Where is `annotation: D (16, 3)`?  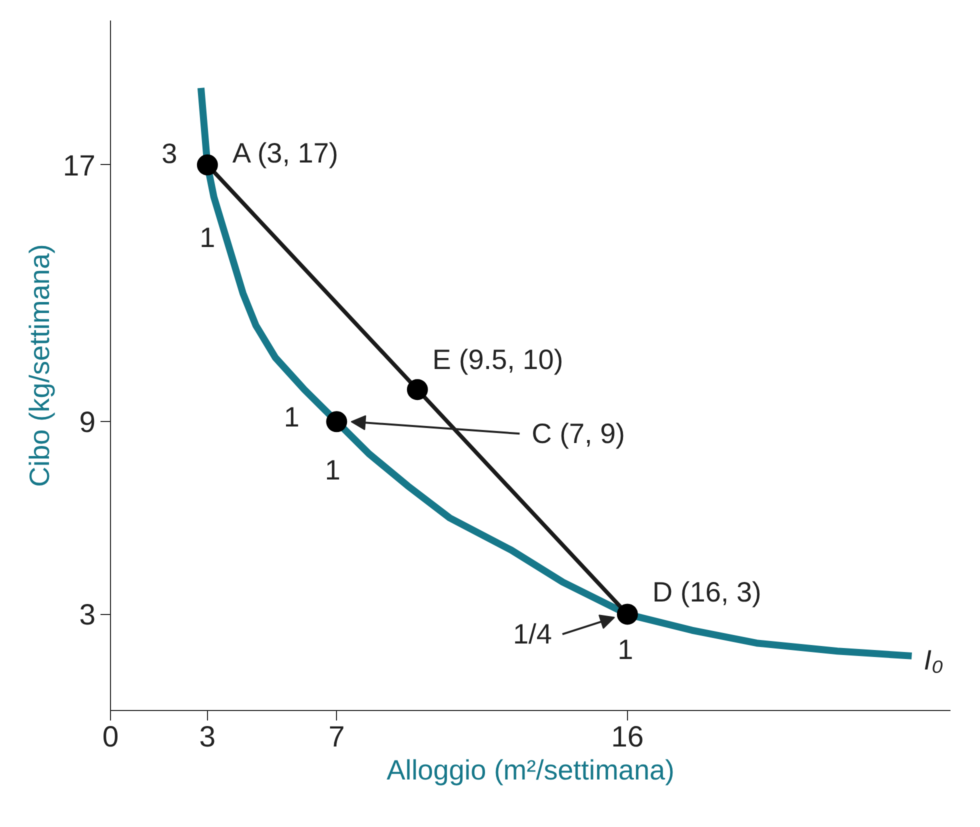
annotation: D (16, 3) is located at coordinates (707, 592).